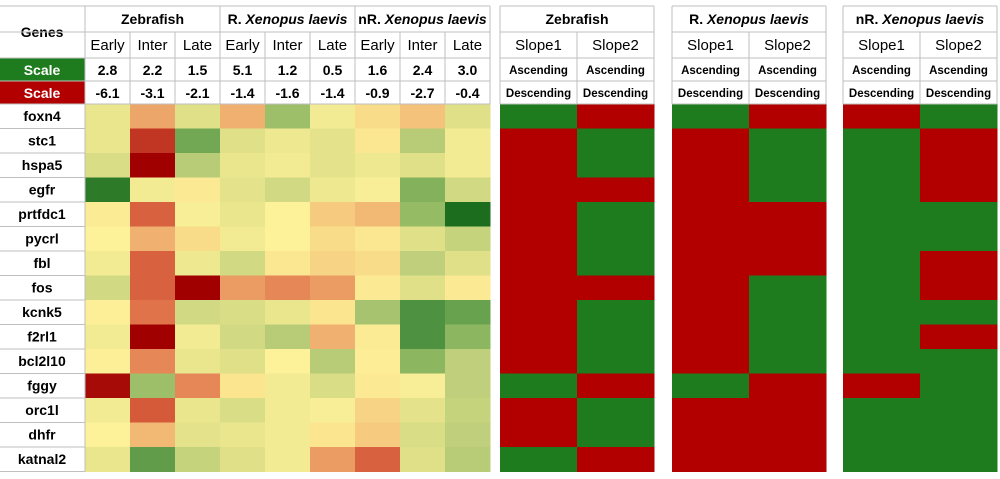 This screenshot has width=1000, height=479. Describe the element at coordinates (881, 45) in the screenshot. I see `slope-column-label: Slope1` at that location.